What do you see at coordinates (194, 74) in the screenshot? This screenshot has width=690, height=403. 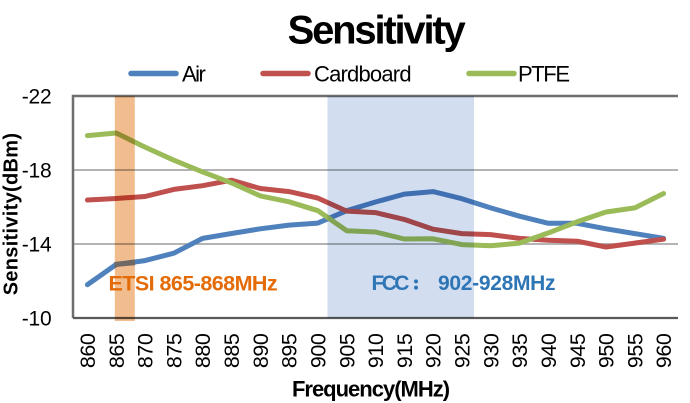 I see `svg-text: Air` at bounding box center [194, 74].